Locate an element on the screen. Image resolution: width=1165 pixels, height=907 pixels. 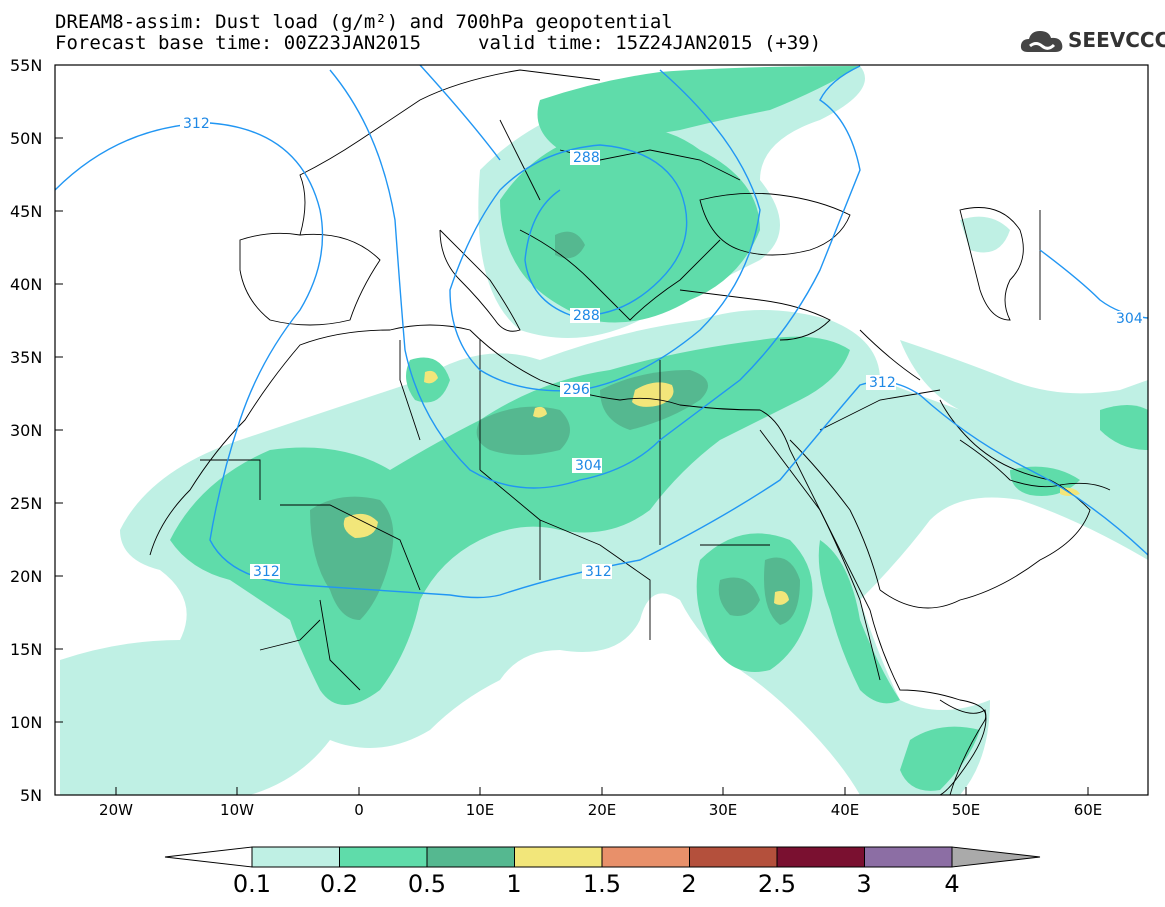
lat-label: 50N is located at coordinates (26, 138).